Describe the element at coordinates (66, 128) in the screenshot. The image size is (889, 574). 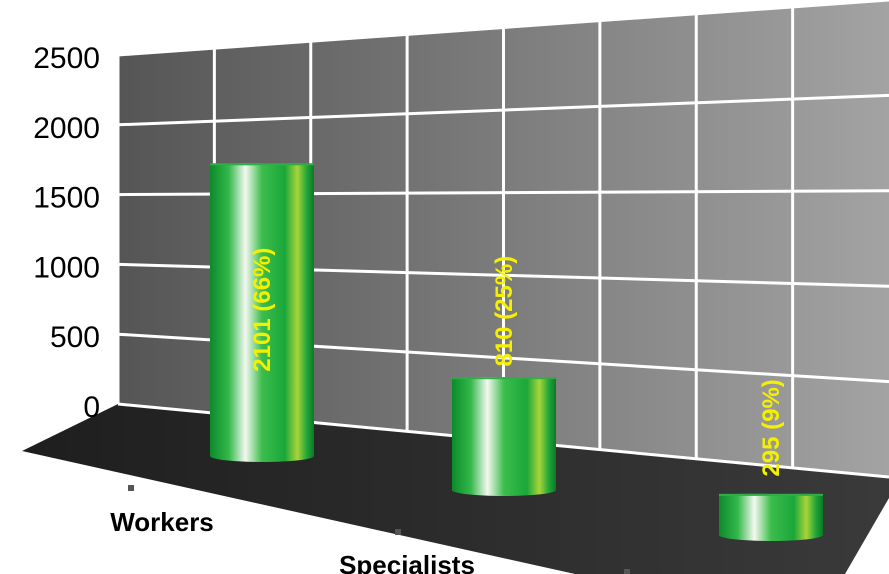
I see `y-tick-label: 2000` at that location.